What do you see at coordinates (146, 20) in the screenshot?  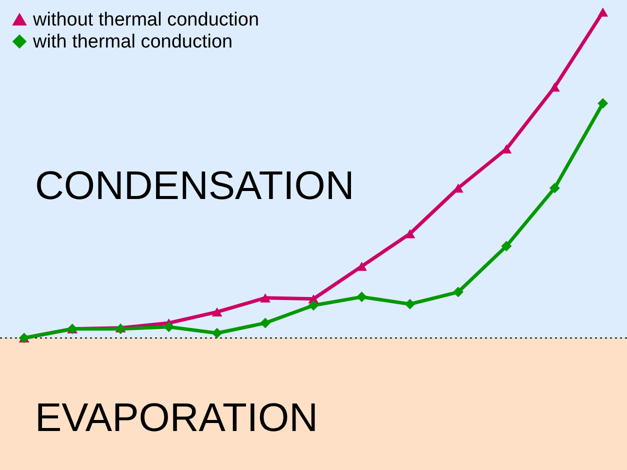 I see `legend-label: without thermal conduction` at bounding box center [146, 20].